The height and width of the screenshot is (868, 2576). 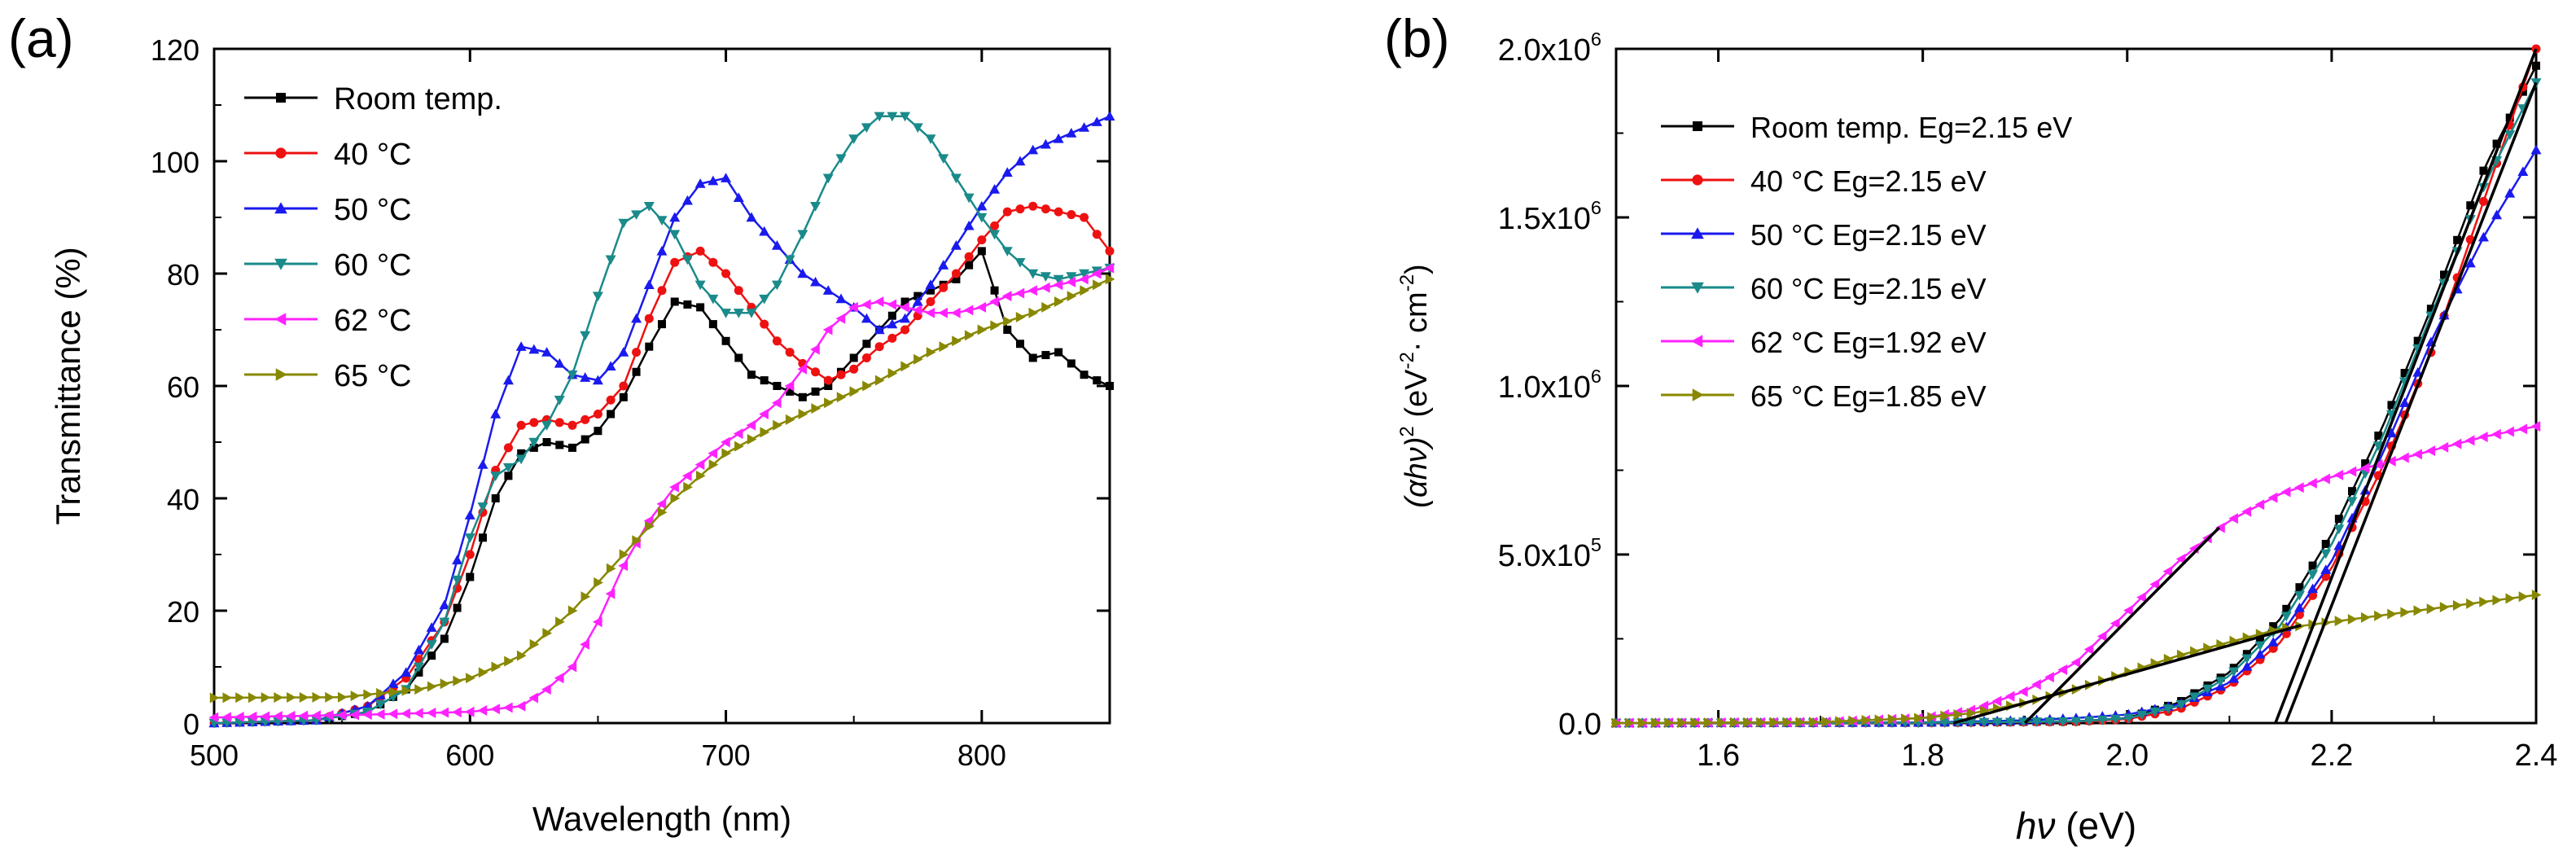 What do you see at coordinates (41, 38) in the screenshot?
I see `panel-a-label: (a)` at bounding box center [41, 38].